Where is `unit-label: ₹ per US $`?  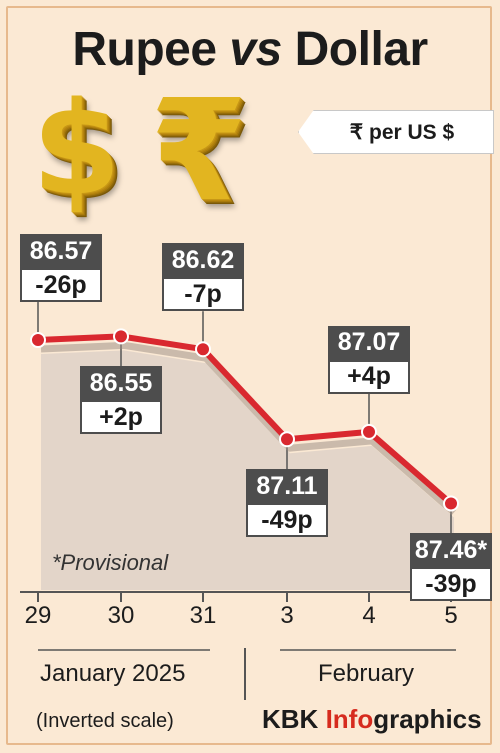 unit-label: ₹ per US $ is located at coordinates (396, 132).